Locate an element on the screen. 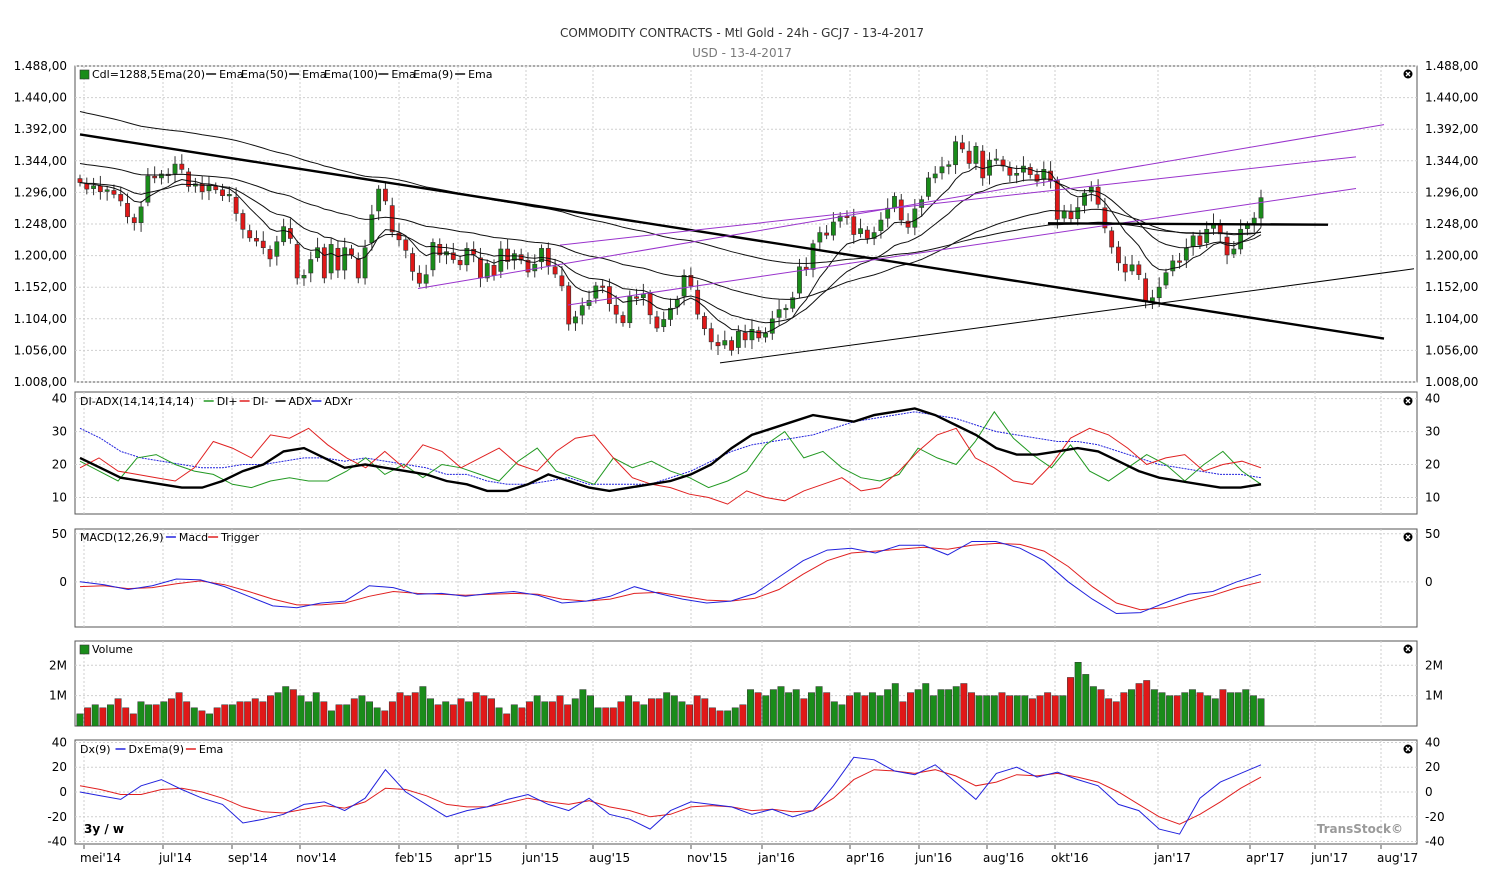  x-tick-label: mei'14 is located at coordinates (100, 858).